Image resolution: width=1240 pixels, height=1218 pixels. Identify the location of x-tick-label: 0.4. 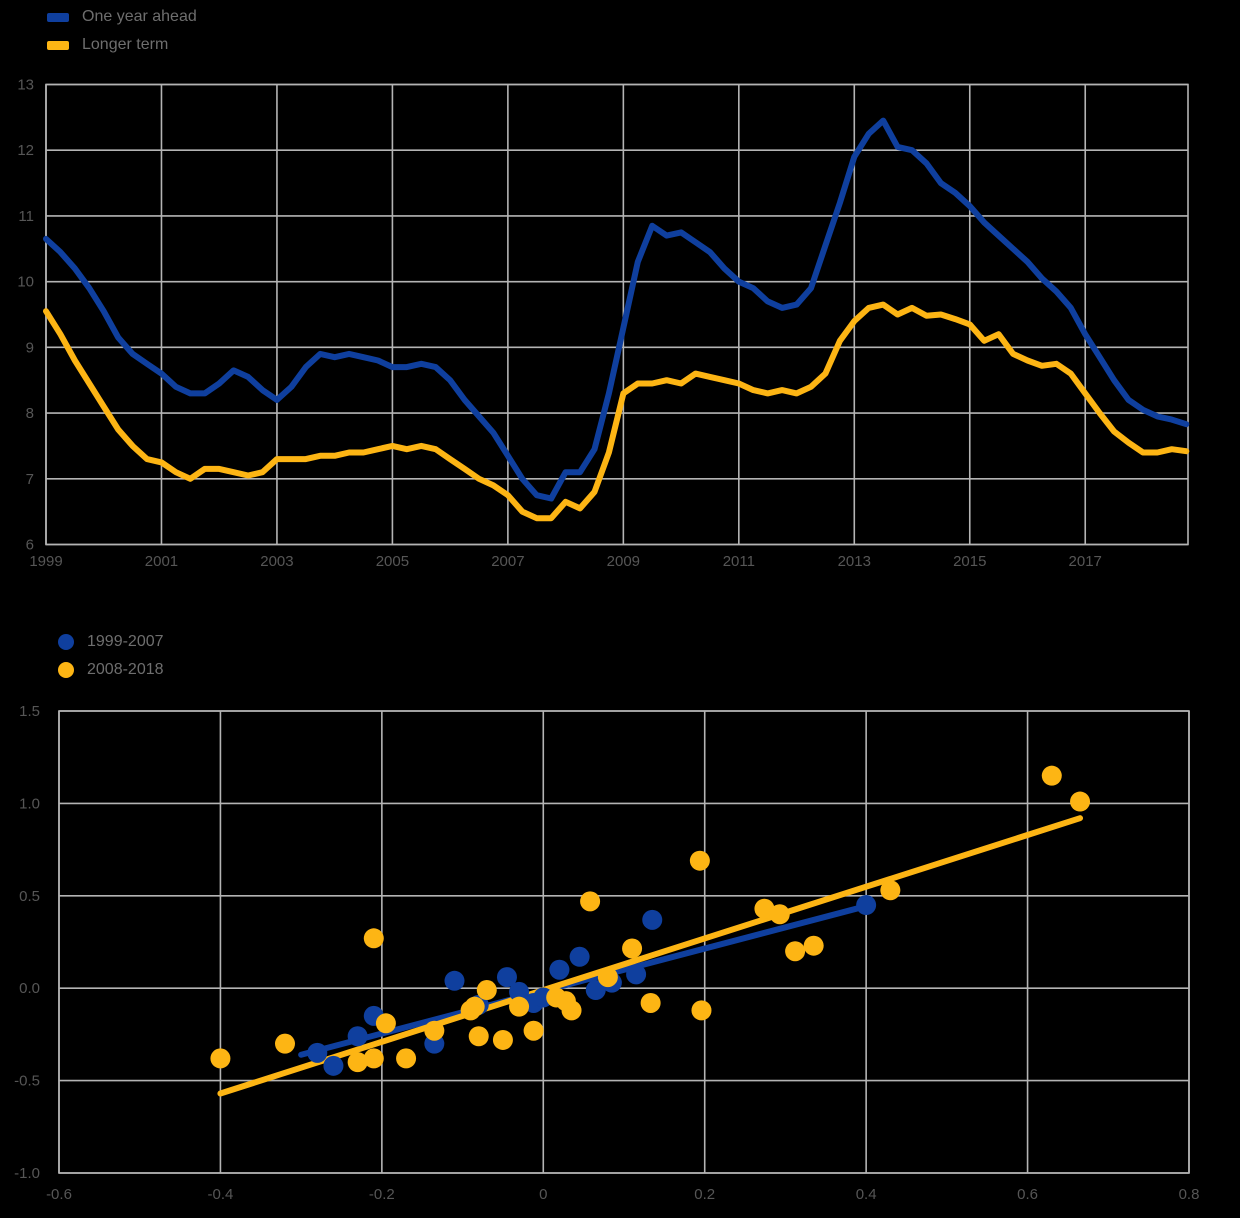
(866, 1194).